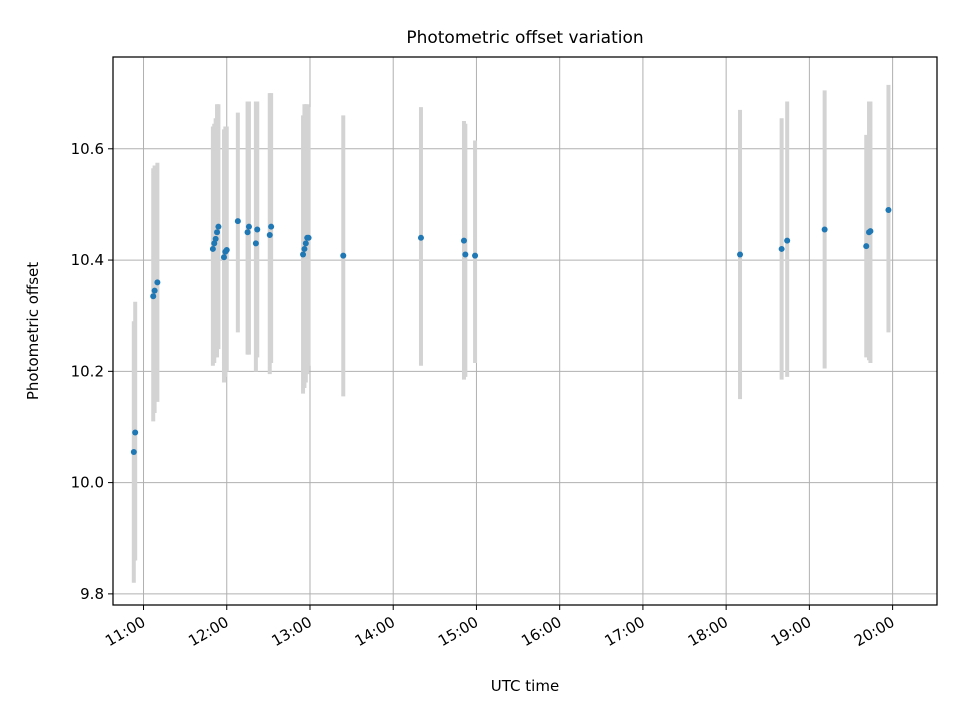 This screenshot has width=960, height=724. Describe the element at coordinates (541, 631) in the screenshot. I see `x-tick-label: 16:00` at that location.